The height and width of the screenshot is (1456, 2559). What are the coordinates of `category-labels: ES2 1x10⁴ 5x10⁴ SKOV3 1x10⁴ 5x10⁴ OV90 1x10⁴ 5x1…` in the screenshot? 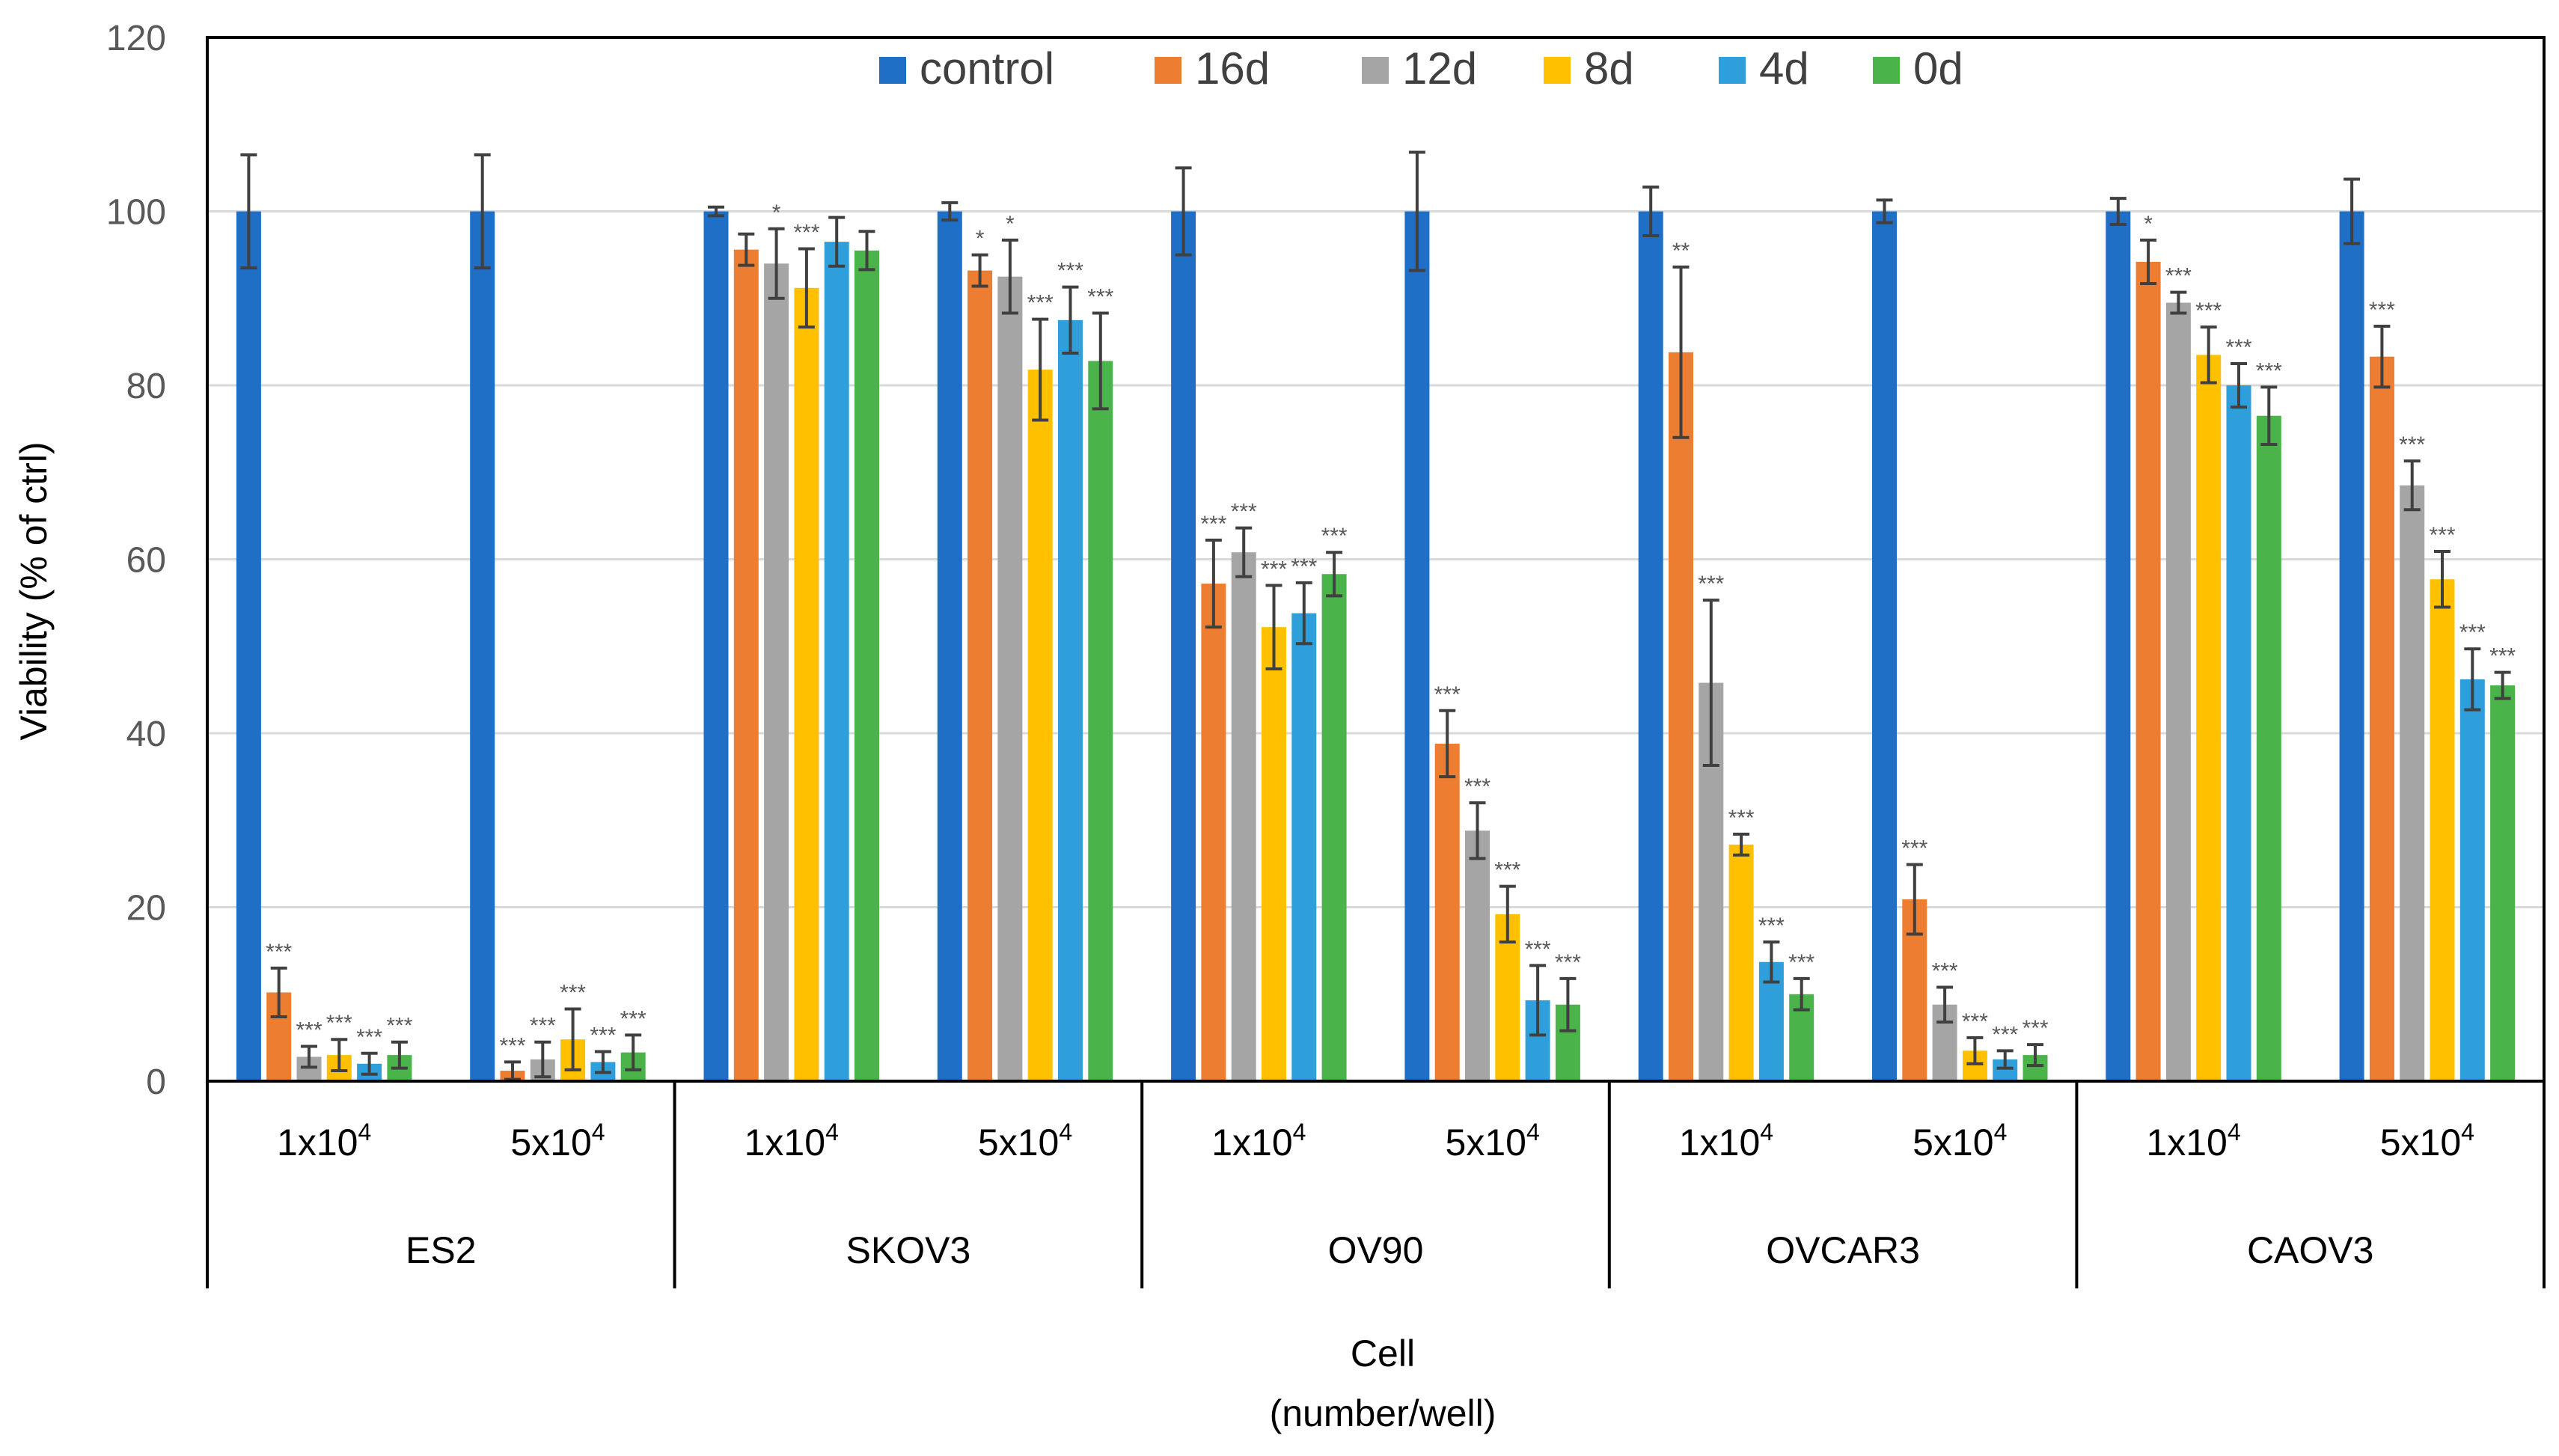 It's located at (1376, 1184).